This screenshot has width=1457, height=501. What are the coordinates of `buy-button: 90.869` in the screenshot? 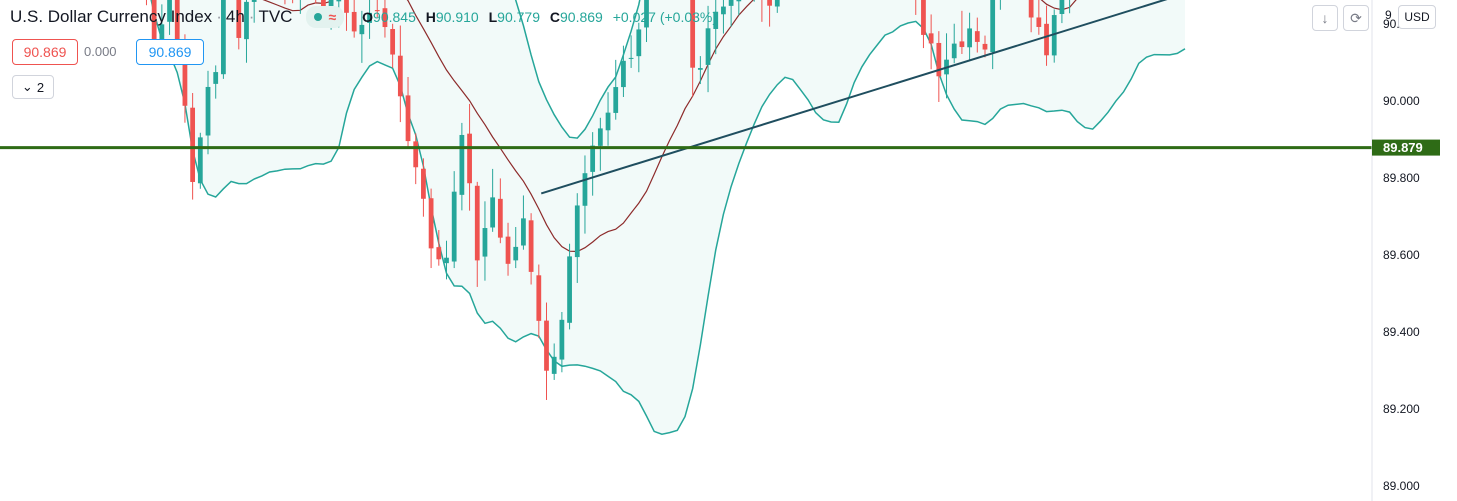 It's located at (170, 52).